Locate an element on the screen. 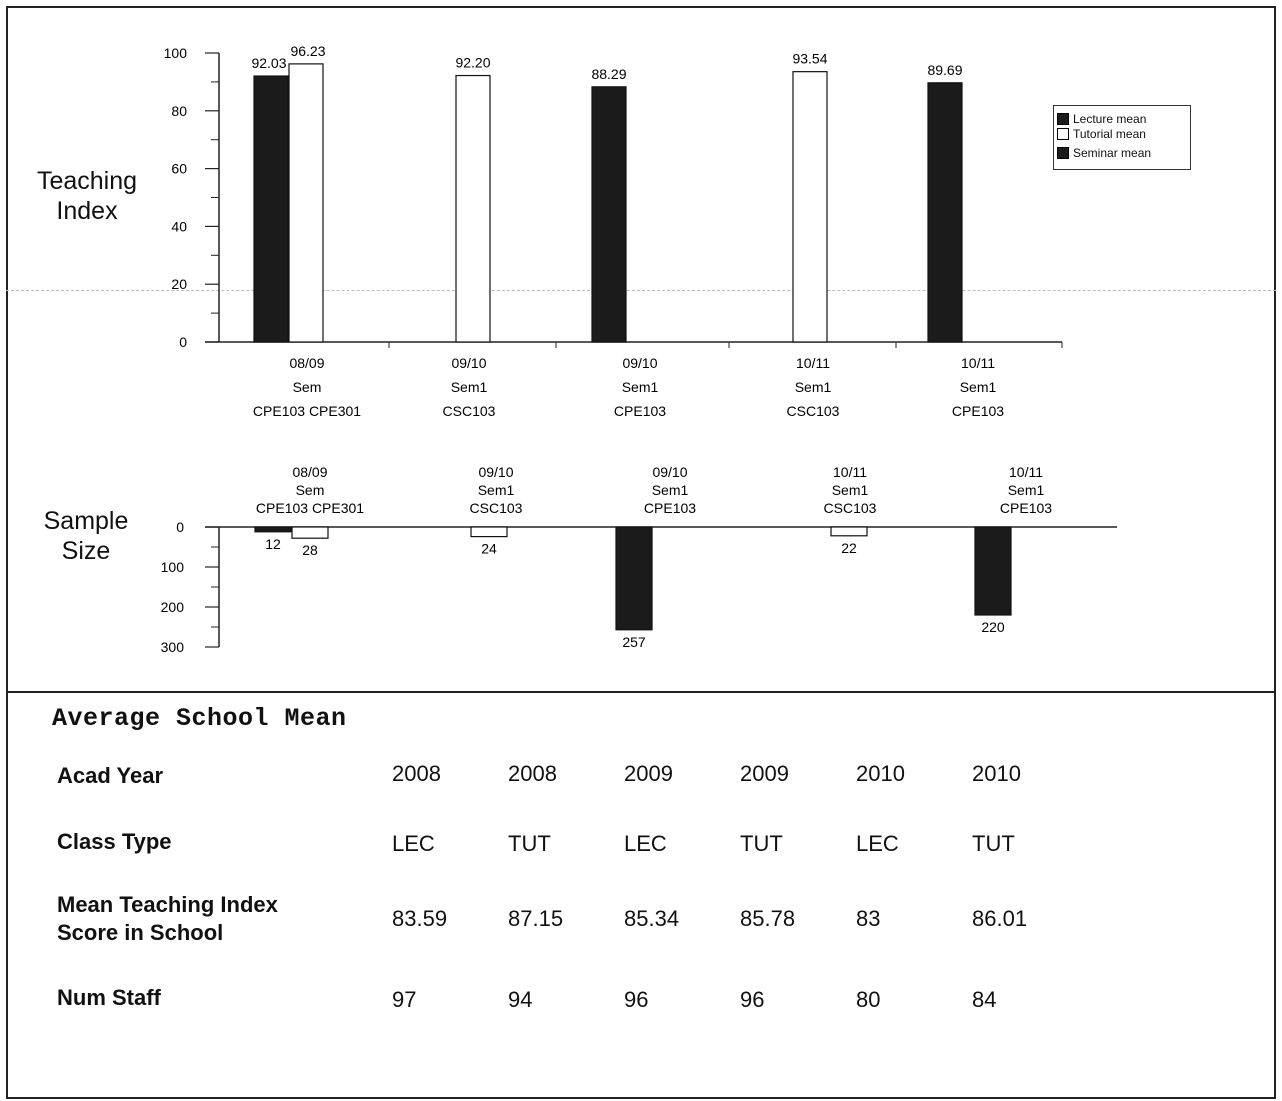 The width and height of the screenshot is (1282, 1101). bottom-bar-label-lecture-2: 257 is located at coordinates (634, 642).